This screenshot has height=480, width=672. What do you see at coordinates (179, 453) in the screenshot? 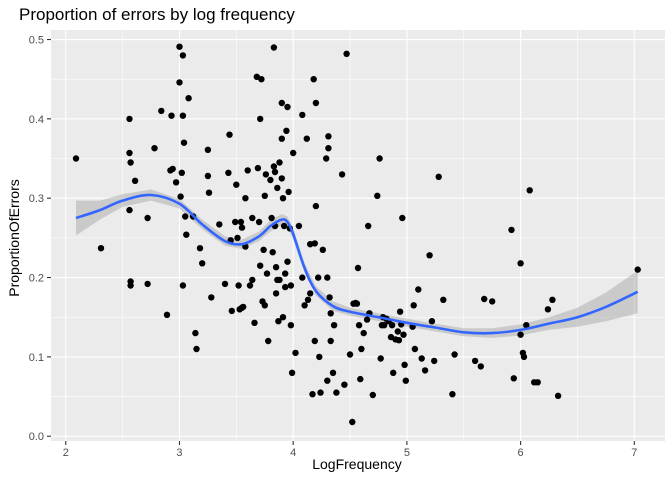
I see `x-tick-label: 3` at bounding box center [179, 453].